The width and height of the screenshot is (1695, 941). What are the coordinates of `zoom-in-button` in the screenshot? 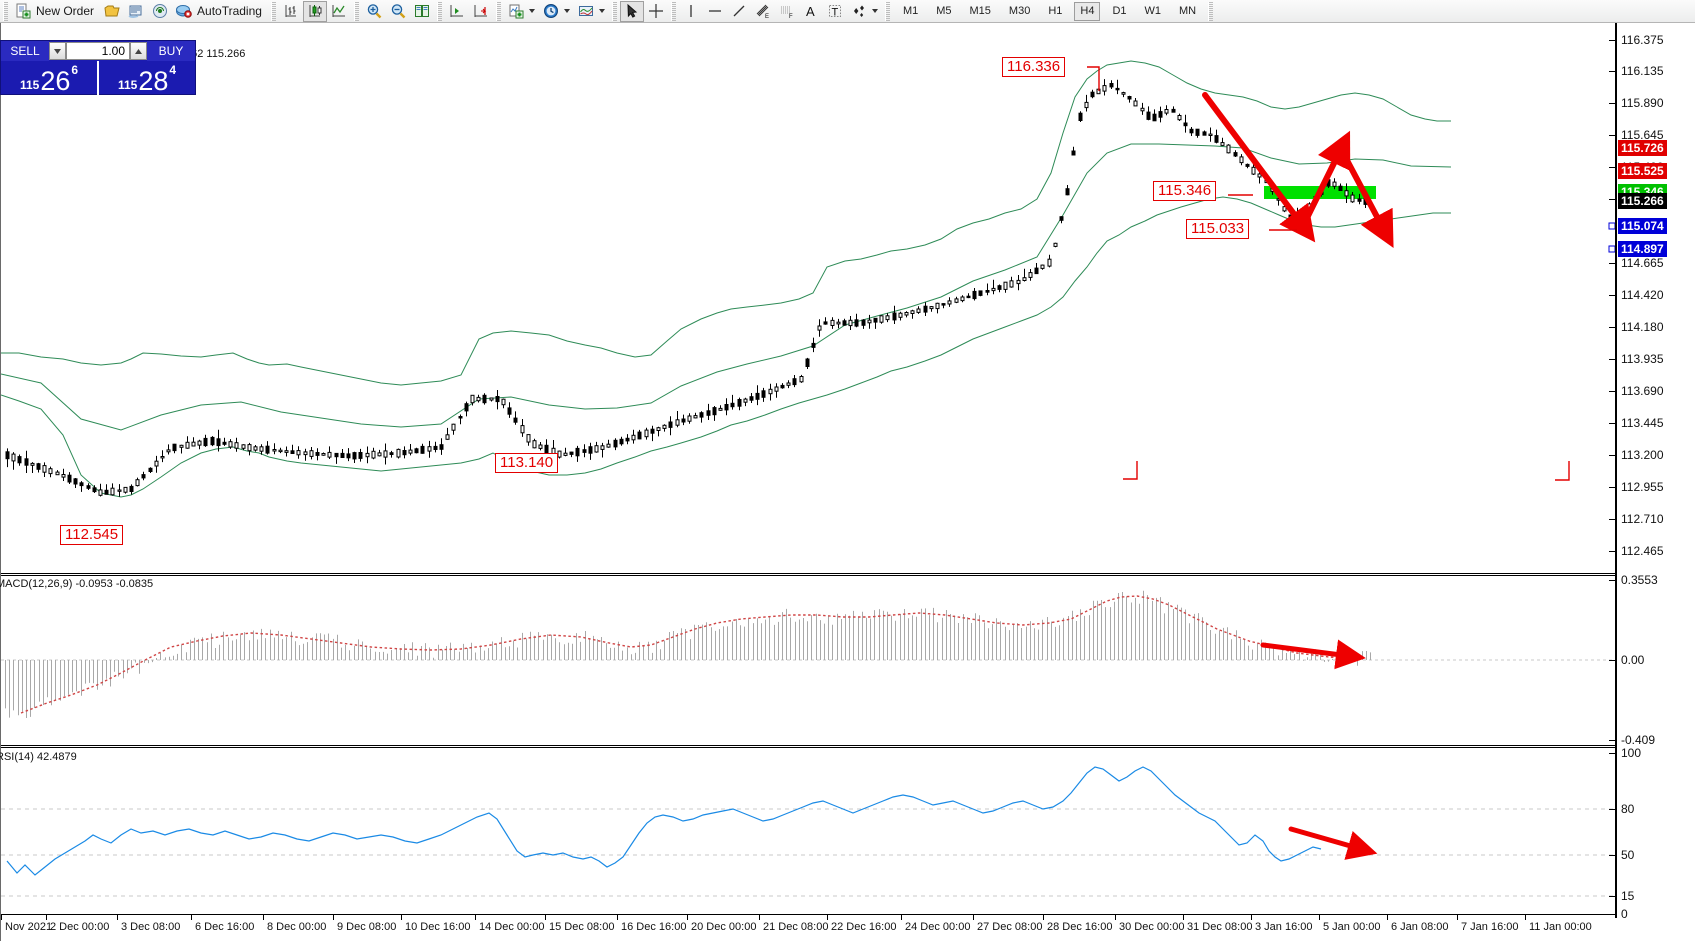 It's located at (374, 11).